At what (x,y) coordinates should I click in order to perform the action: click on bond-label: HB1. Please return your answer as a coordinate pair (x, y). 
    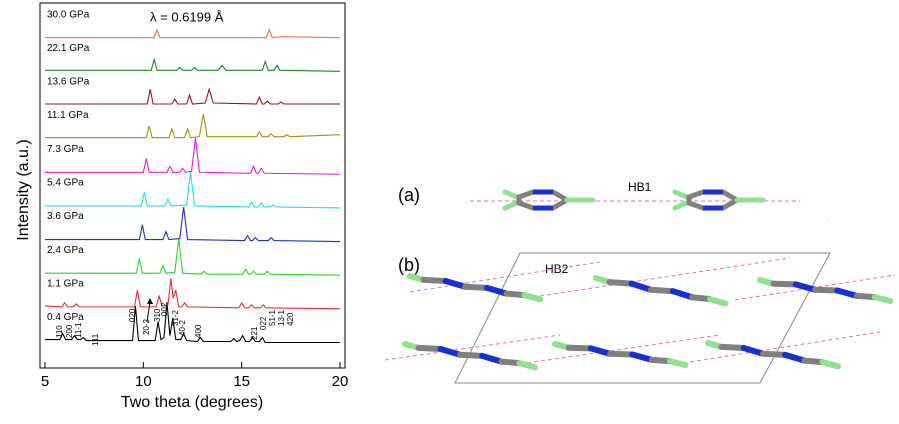
    Looking at the image, I should click on (640, 187).